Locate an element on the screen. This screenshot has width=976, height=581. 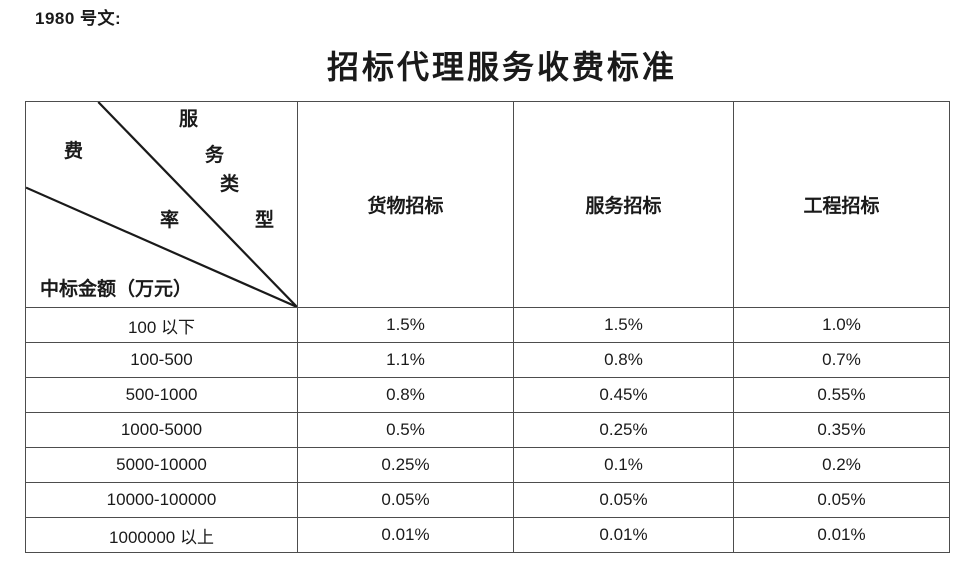
corner-label-char: 服 is located at coordinates (189, 119).